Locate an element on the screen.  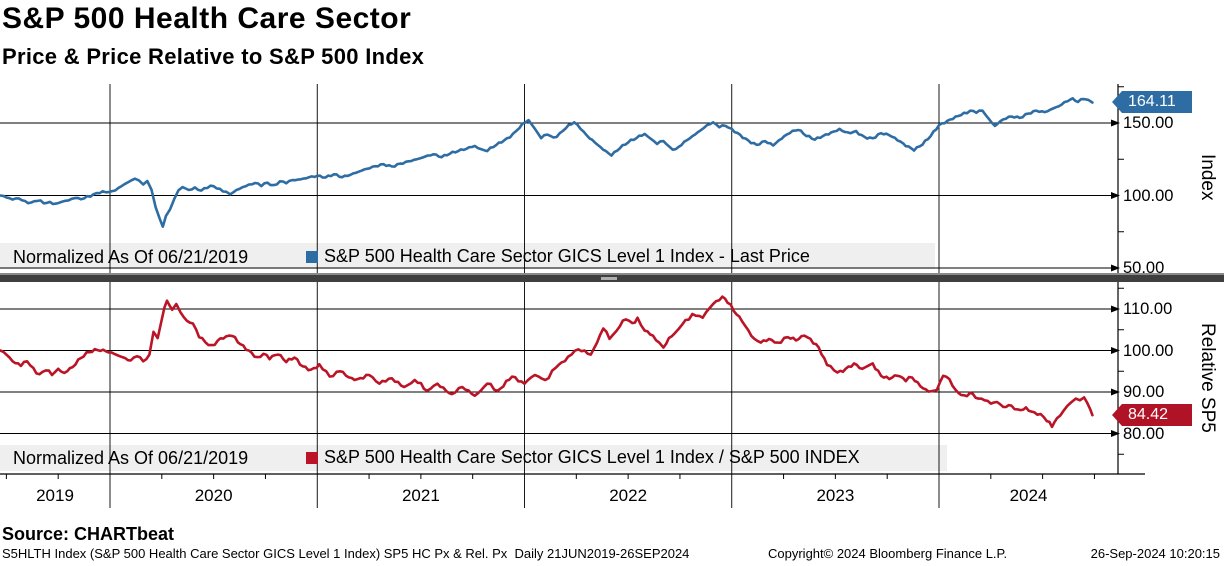
x-tick-label-2022: 2022 is located at coordinates (628, 495).